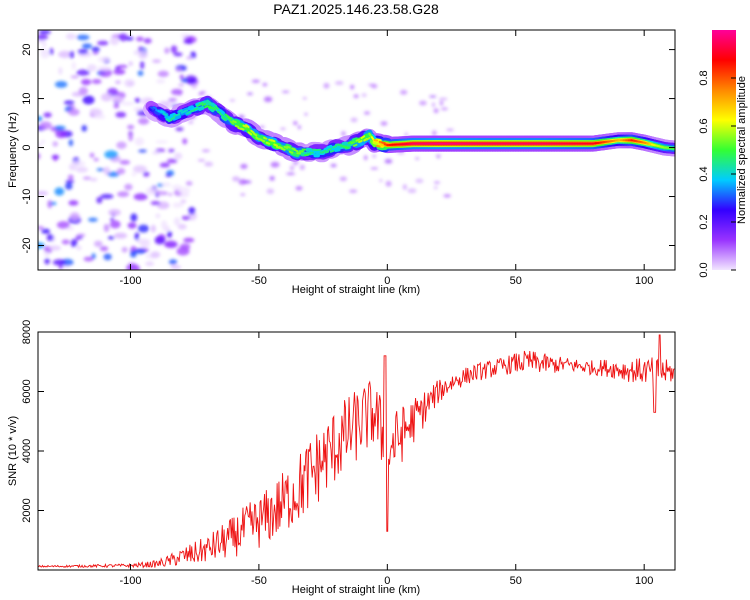 Image resolution: width=750 pixels, height=600 pixels. What do you see at coordinates (516, 581) in the screenshot?
I see `x-tick-label: 50` at bounding box center [516, 581].